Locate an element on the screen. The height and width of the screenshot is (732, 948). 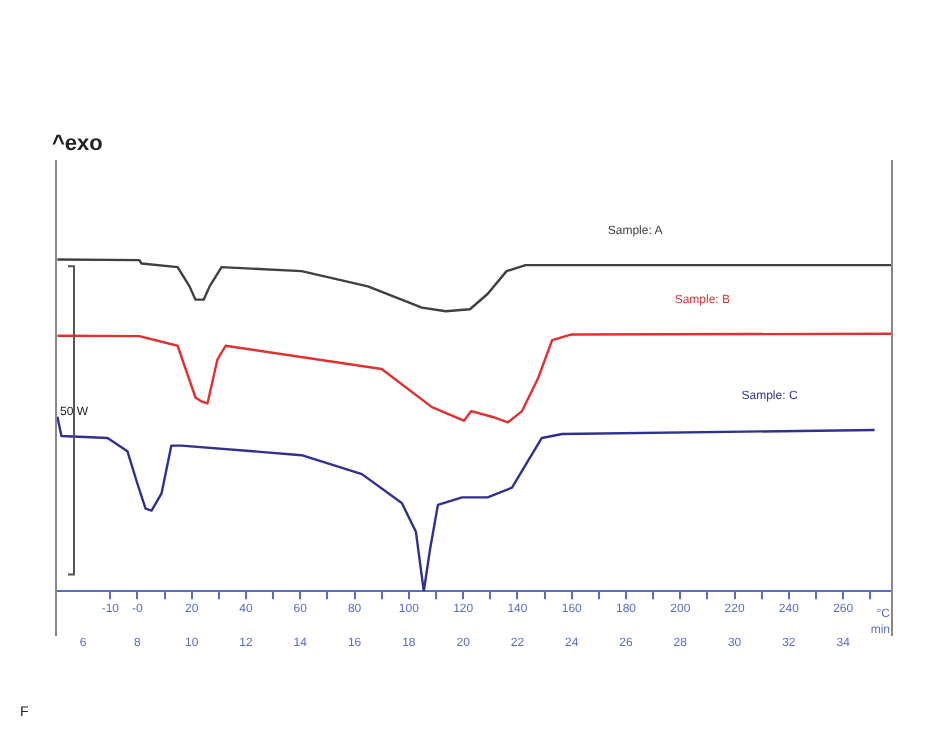
text: ^exo is located at coordinates (78, 144).